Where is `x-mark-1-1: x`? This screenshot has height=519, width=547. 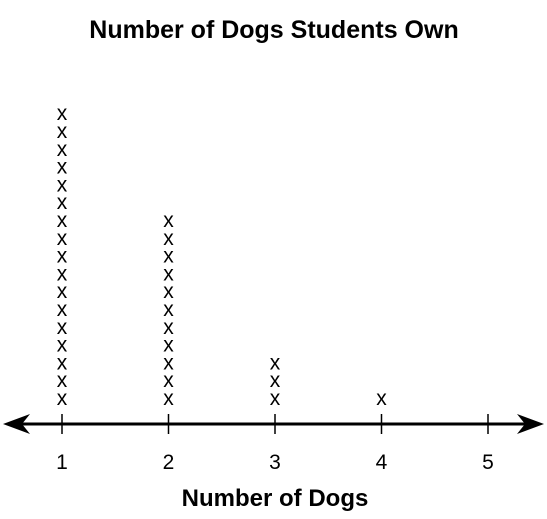 x-mark-1-1: x is located at coordinates (62, 398).